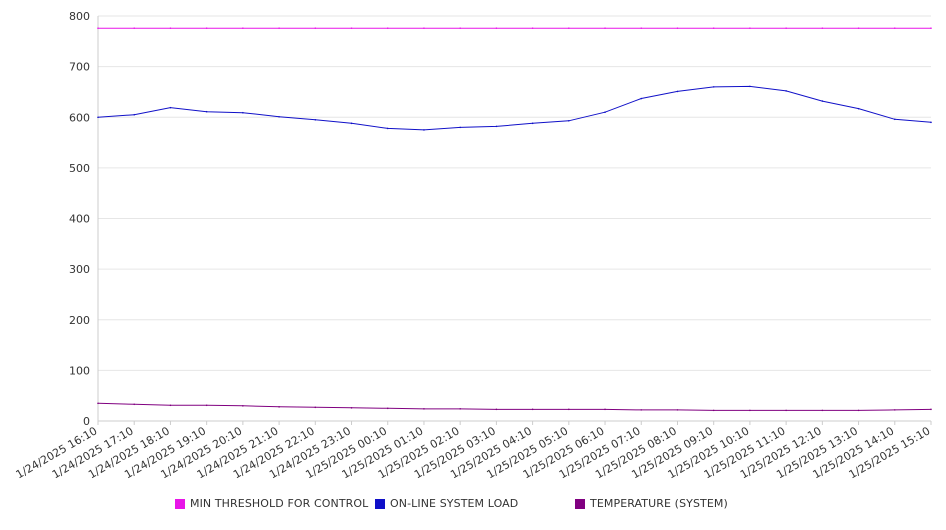  I want to click on legend-swatch-system-load, so click(380, 503).